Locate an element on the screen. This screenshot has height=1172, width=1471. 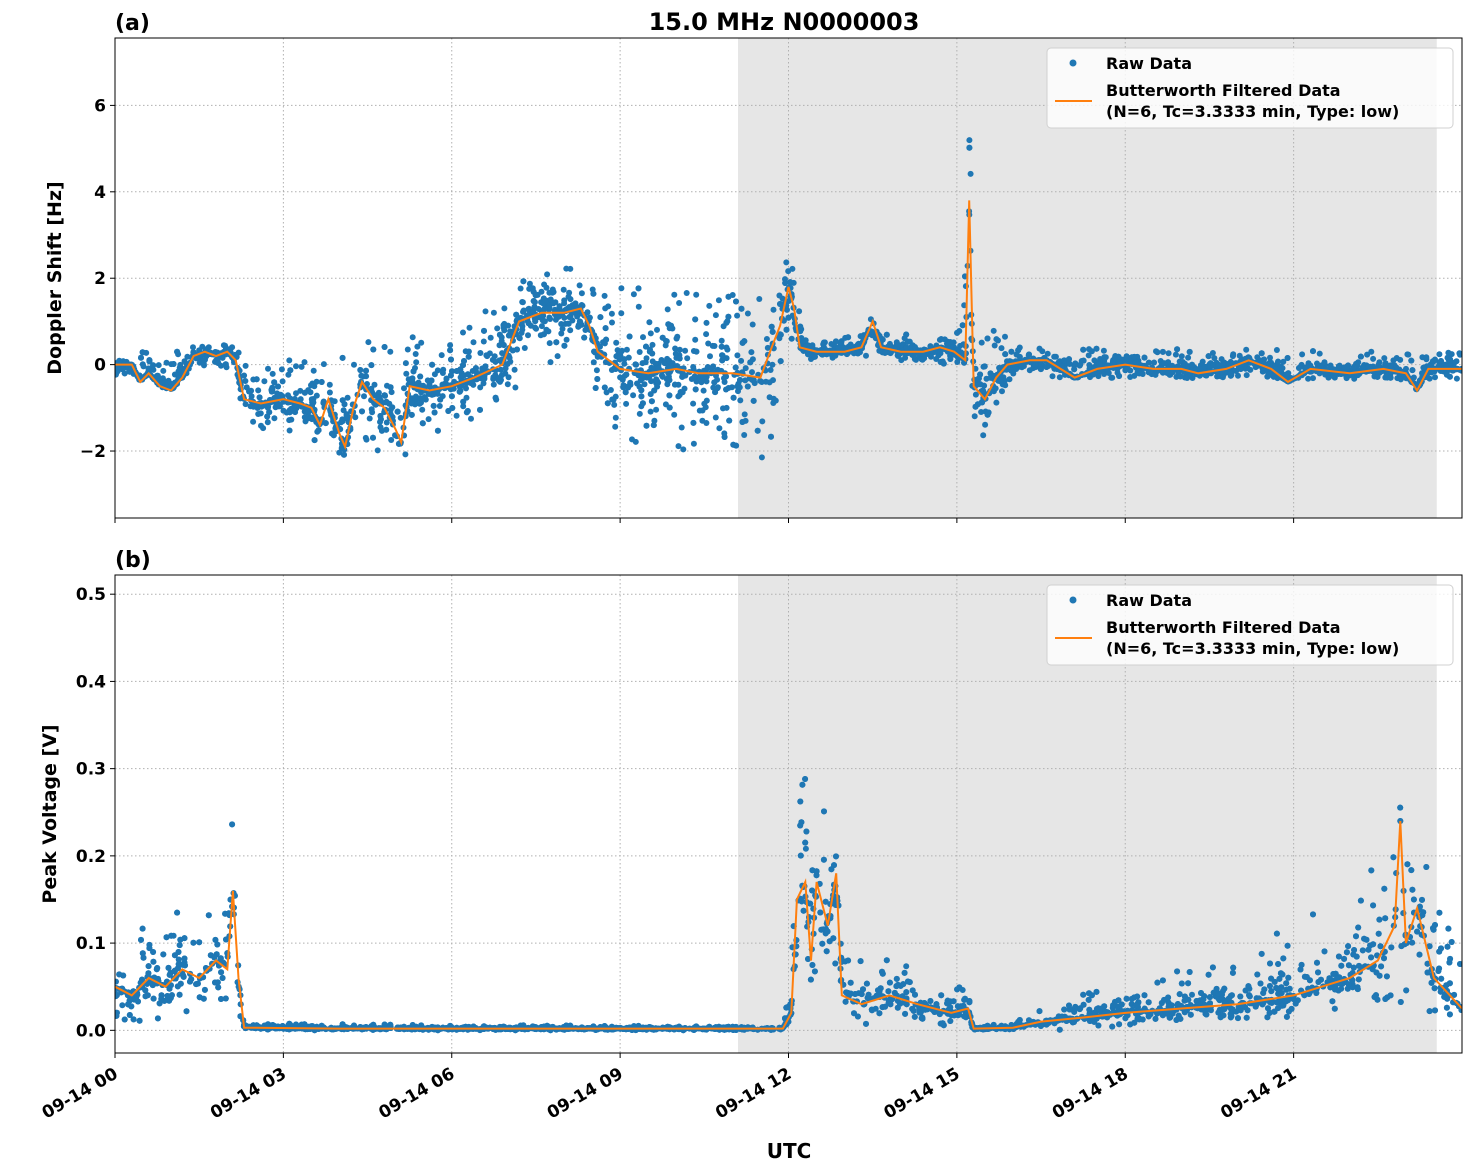
legend-filtered-label: Butterworth Filtered Data is located at coordinates (1223, 90).